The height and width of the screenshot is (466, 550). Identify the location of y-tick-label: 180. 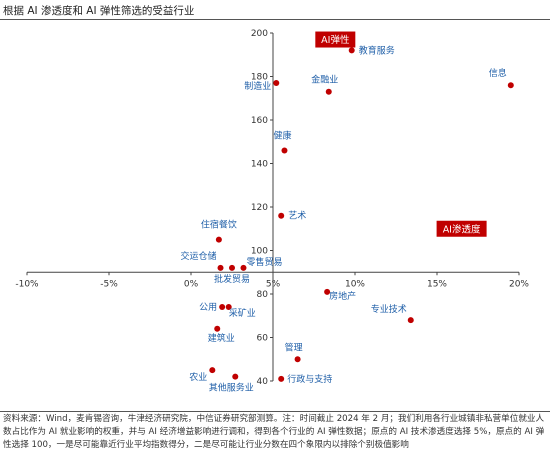
(259, 78).